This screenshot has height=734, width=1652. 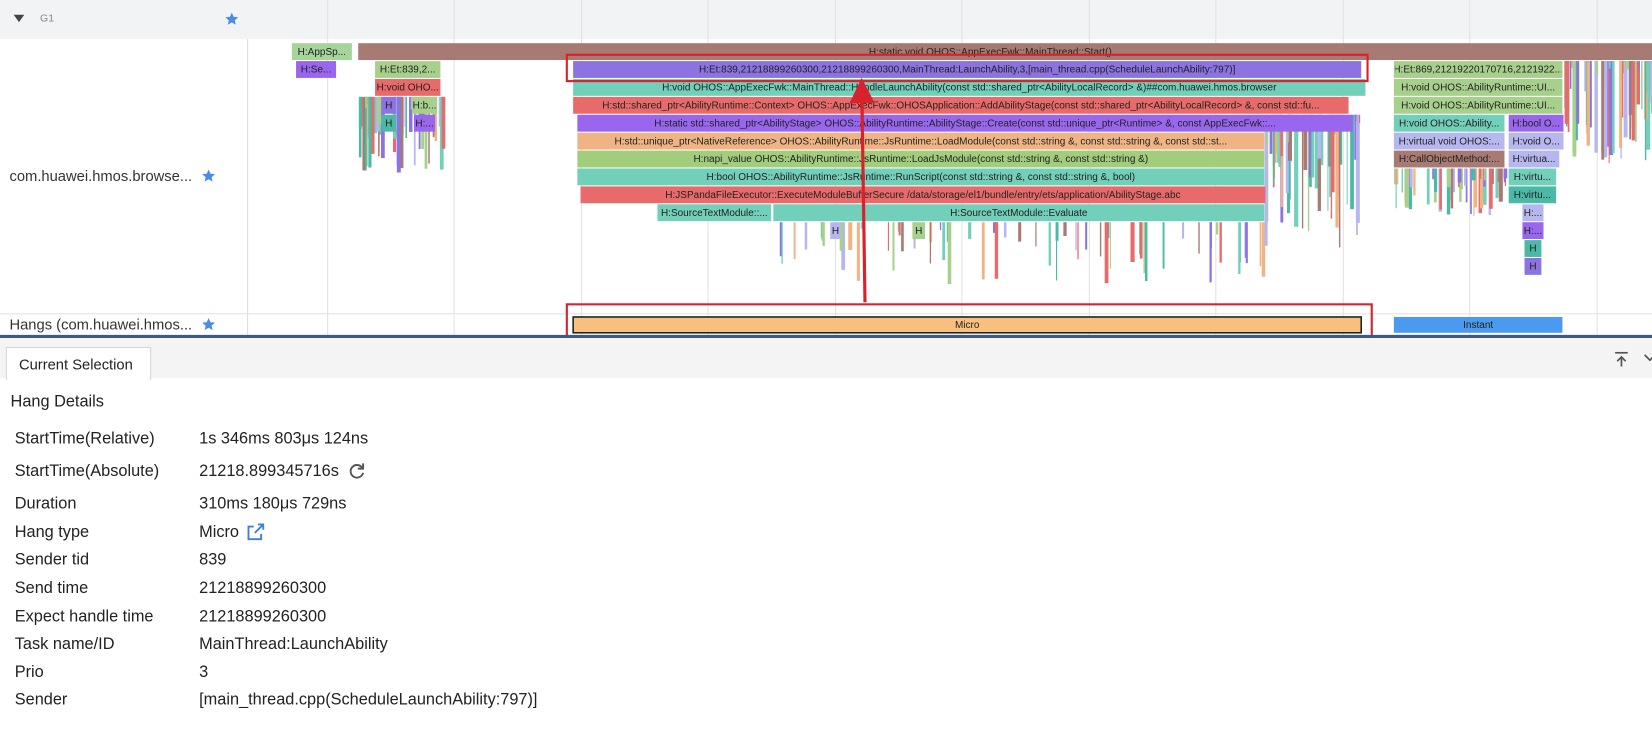 What do you see at coordinates (84, 616) in the screenshot?
I see `field-label: Expect handle time` at bounding box center [84, 616].